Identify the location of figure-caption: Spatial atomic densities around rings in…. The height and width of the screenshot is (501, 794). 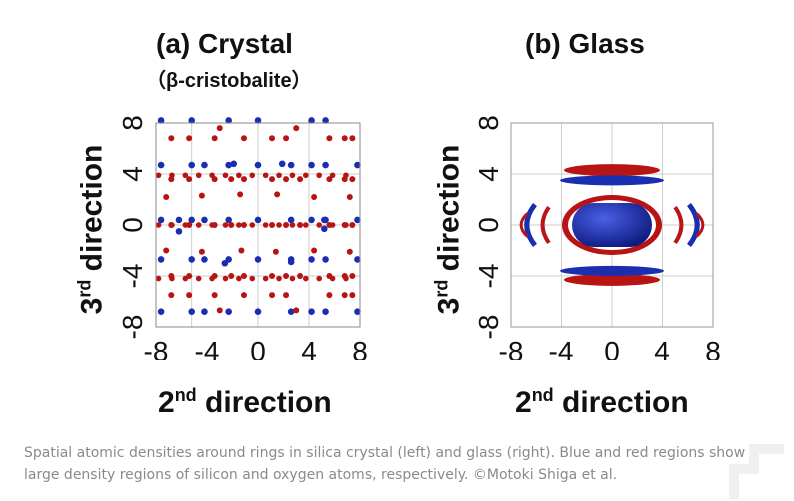
(385, 464).